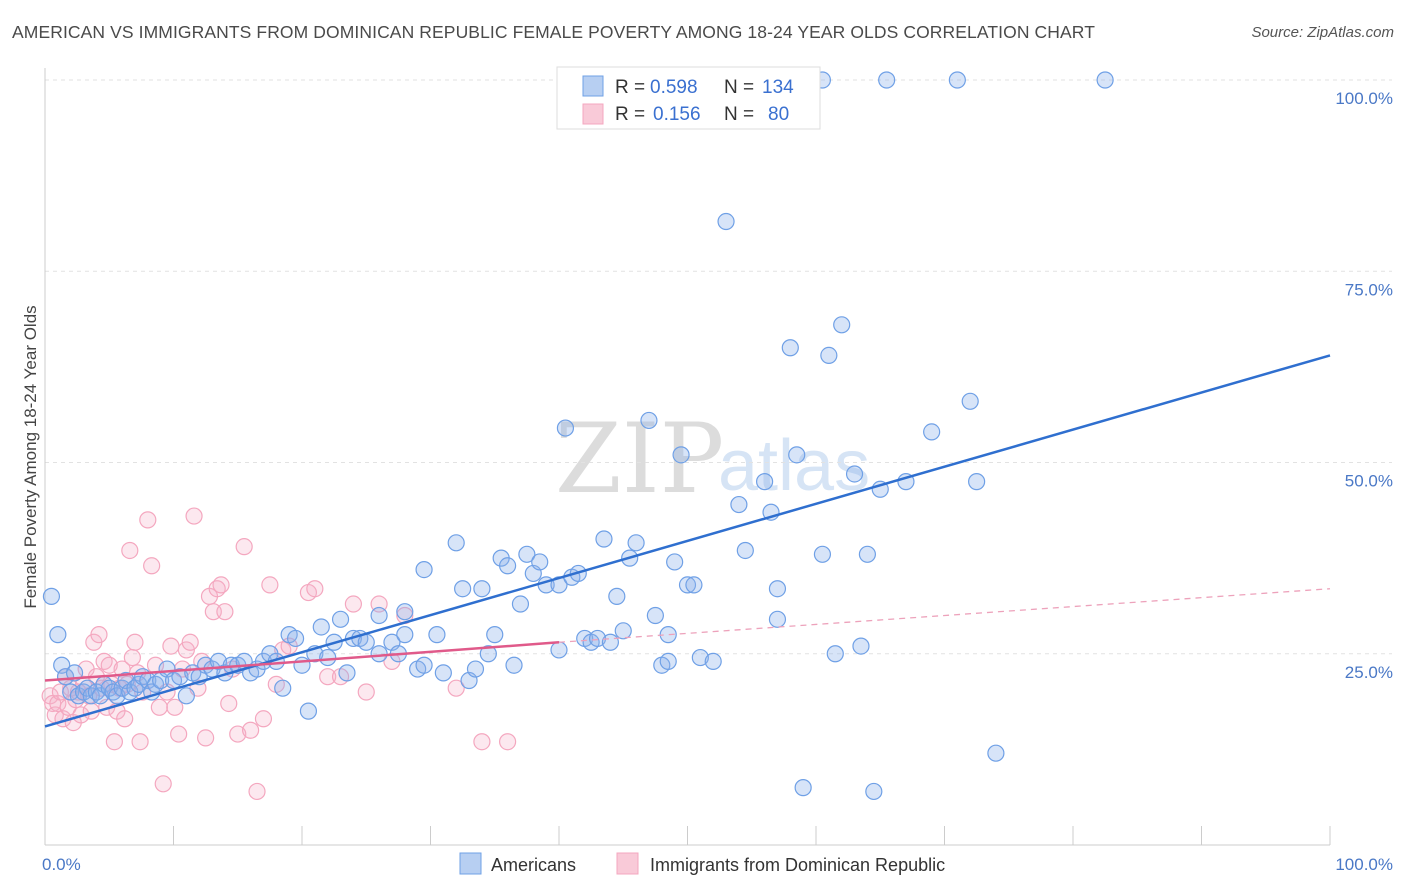  I want to click on source-credit: Source: ZipAtlas.com, so click(1322, 32).